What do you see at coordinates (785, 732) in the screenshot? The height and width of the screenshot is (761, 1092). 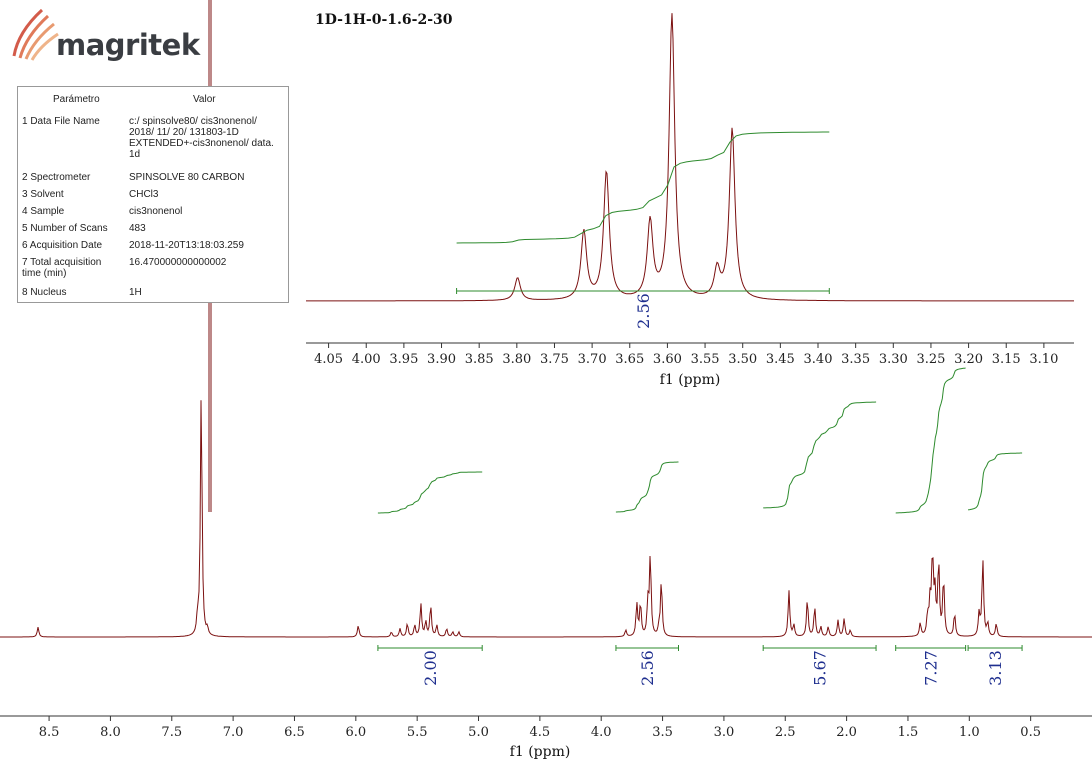 I see `x-tick-label: 2.5` at bounding box center [785, 732].